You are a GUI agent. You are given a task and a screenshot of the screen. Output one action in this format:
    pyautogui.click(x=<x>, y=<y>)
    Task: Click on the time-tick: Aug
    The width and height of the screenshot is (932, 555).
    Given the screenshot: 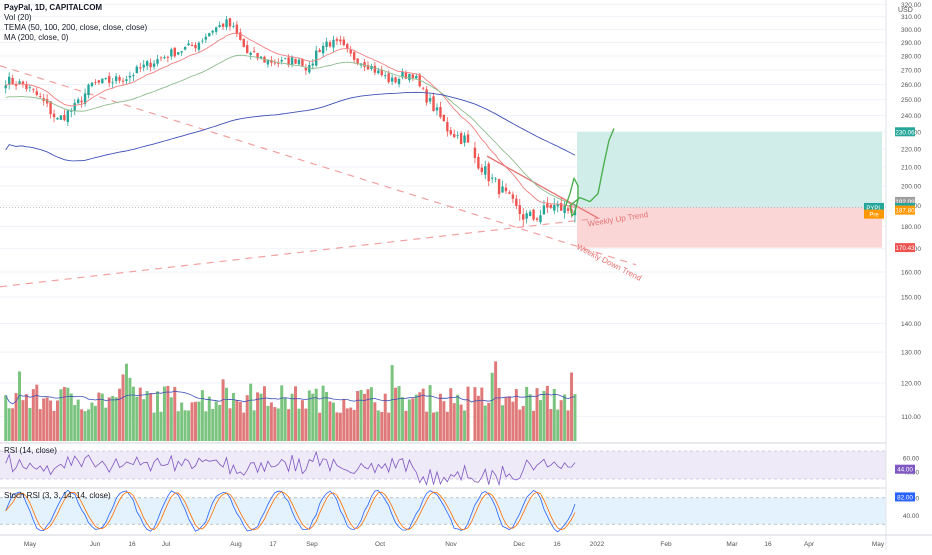 What is the action you would take?
    pyautogui.click(x=236, y=544)
    